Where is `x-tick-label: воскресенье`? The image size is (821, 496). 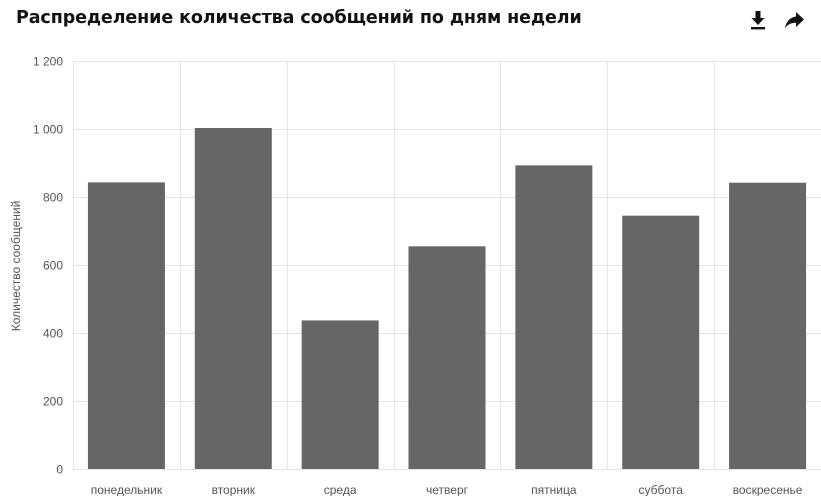 x-tick-label: воскресенье is located at coordinates (768, 489).